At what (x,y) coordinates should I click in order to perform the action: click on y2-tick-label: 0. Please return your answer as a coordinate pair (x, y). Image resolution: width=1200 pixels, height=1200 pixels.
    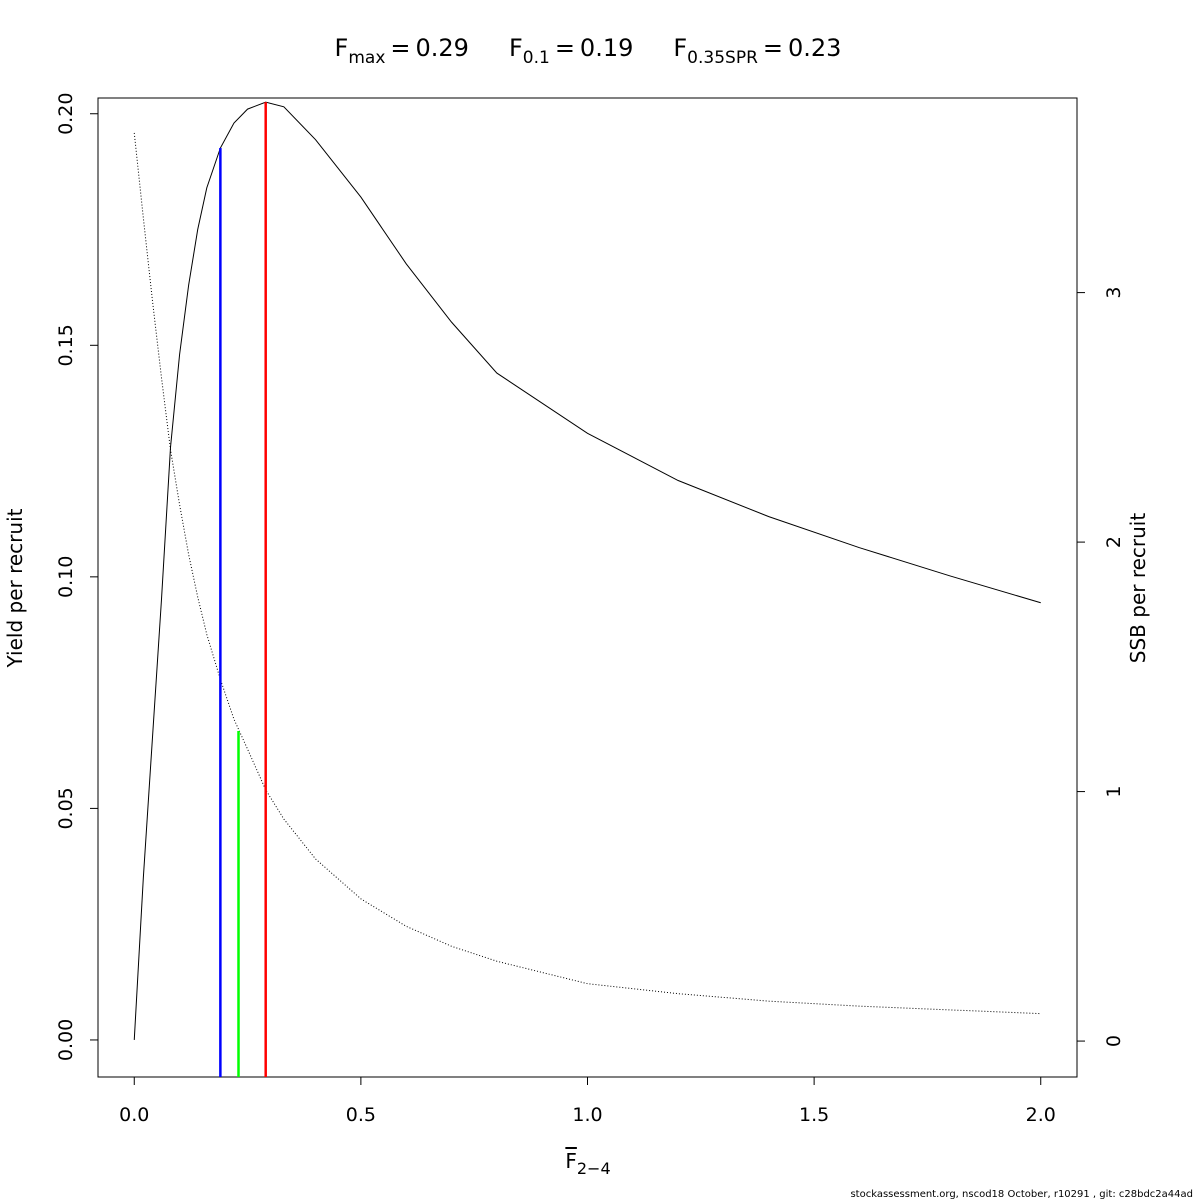
    Looking at the image, I should click on (1114, 1041).